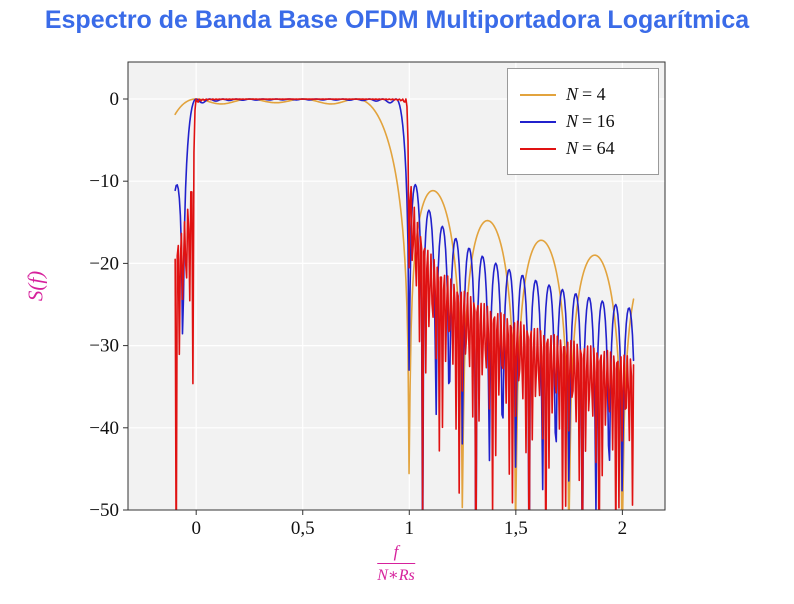 This screenshot has width=794, height=604. Describe the element at coordinates (598, 148) in the screenshot. I see `legend-label-value: = 64` at that location.